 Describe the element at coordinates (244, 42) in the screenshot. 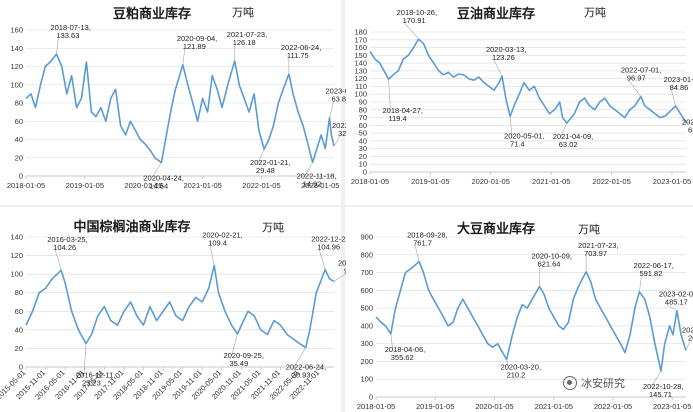

I see `annotation-value: 126.18` at that location.